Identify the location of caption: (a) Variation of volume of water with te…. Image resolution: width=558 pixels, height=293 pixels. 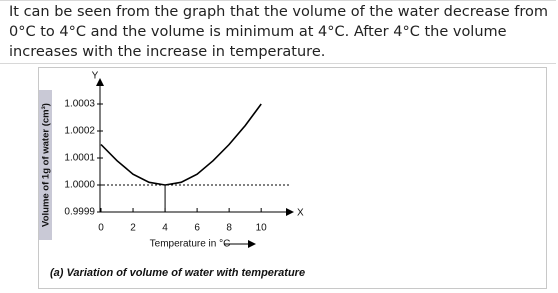
(177, 273).